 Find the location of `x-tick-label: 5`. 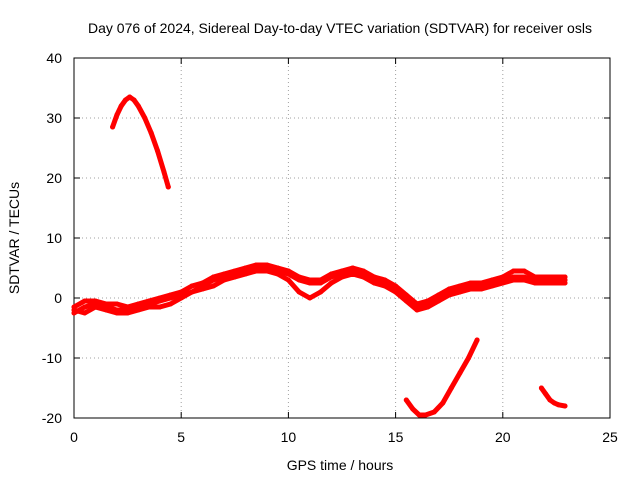

x-tick-label: 5 is located at coordinates (181, 437).